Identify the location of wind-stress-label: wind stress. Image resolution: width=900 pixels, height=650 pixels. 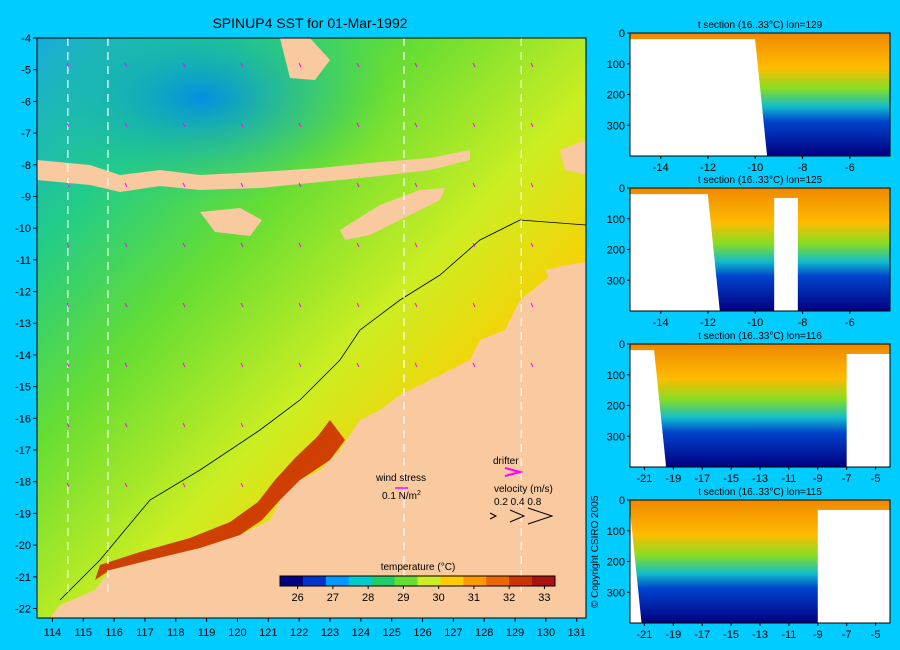
(400, 478).